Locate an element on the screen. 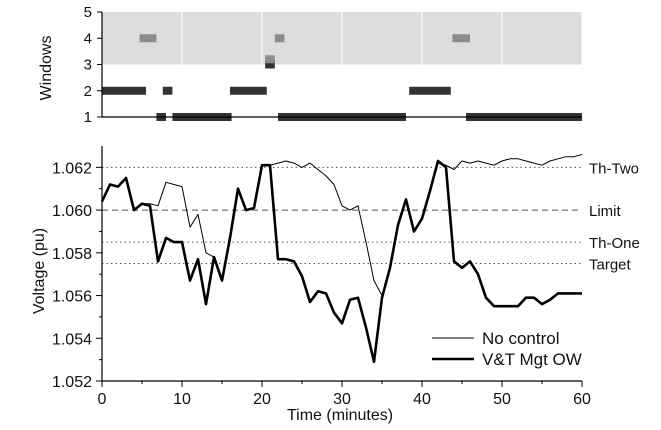 This screenshot has width=661, height=430. windows-y-tick-label: 1 is located at coordinates (88, 117).